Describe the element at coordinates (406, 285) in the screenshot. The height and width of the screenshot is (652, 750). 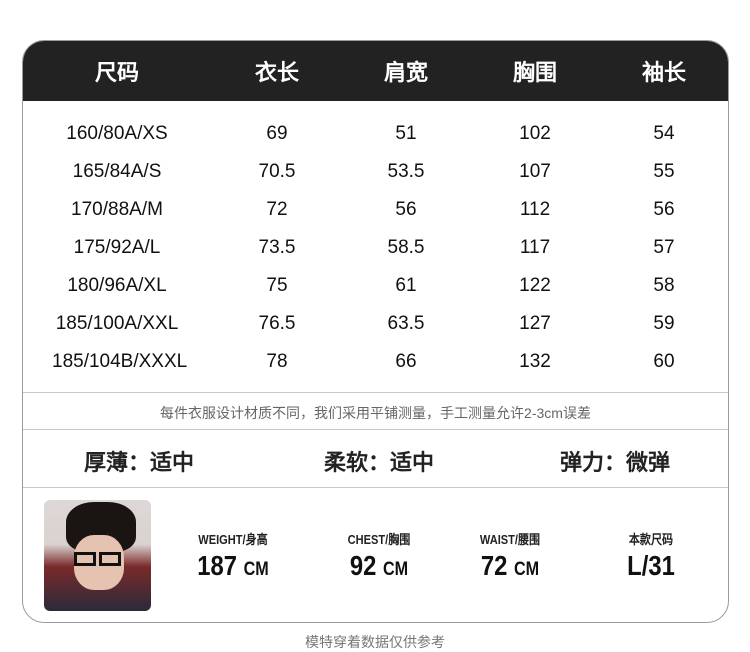
I see `table-cell: 61` at that location.